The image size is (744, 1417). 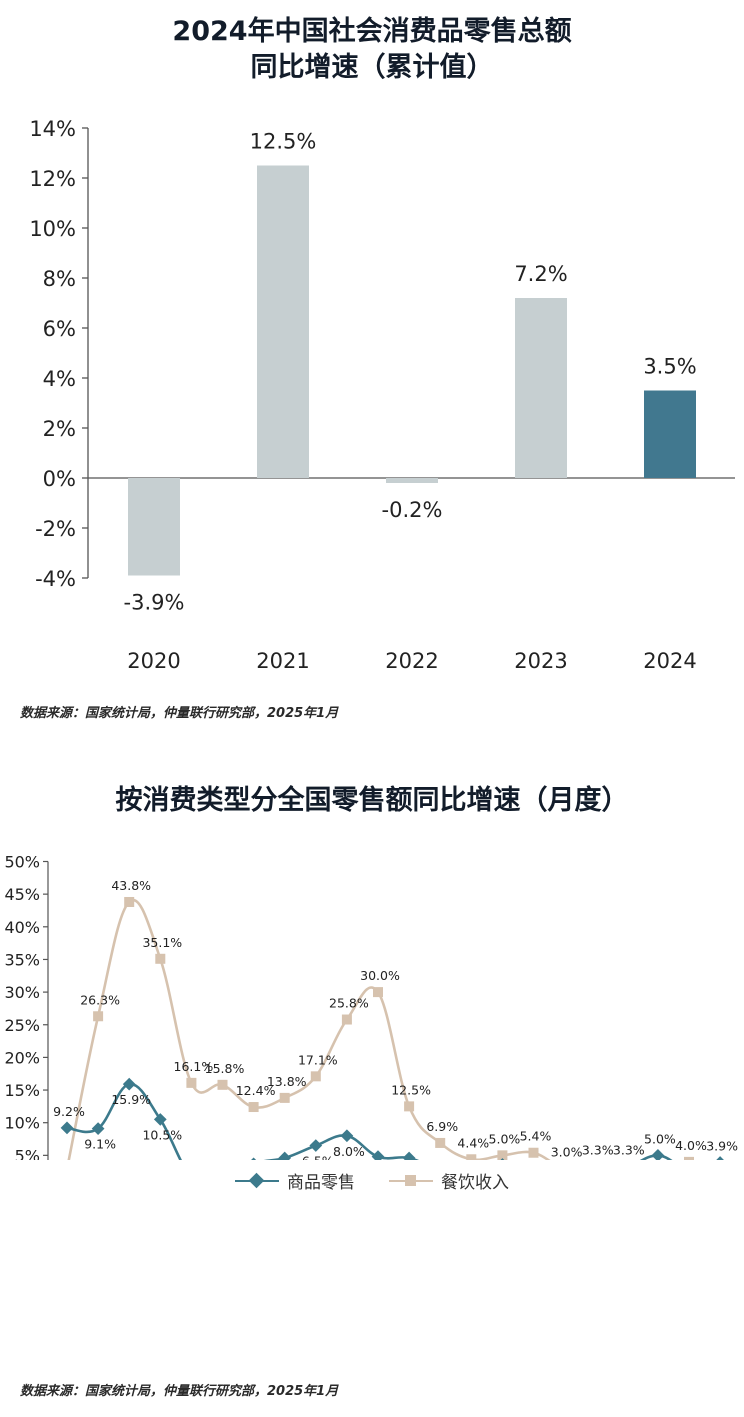 I want to click on y-tick-label: 0%, so click(x=59, y=479).